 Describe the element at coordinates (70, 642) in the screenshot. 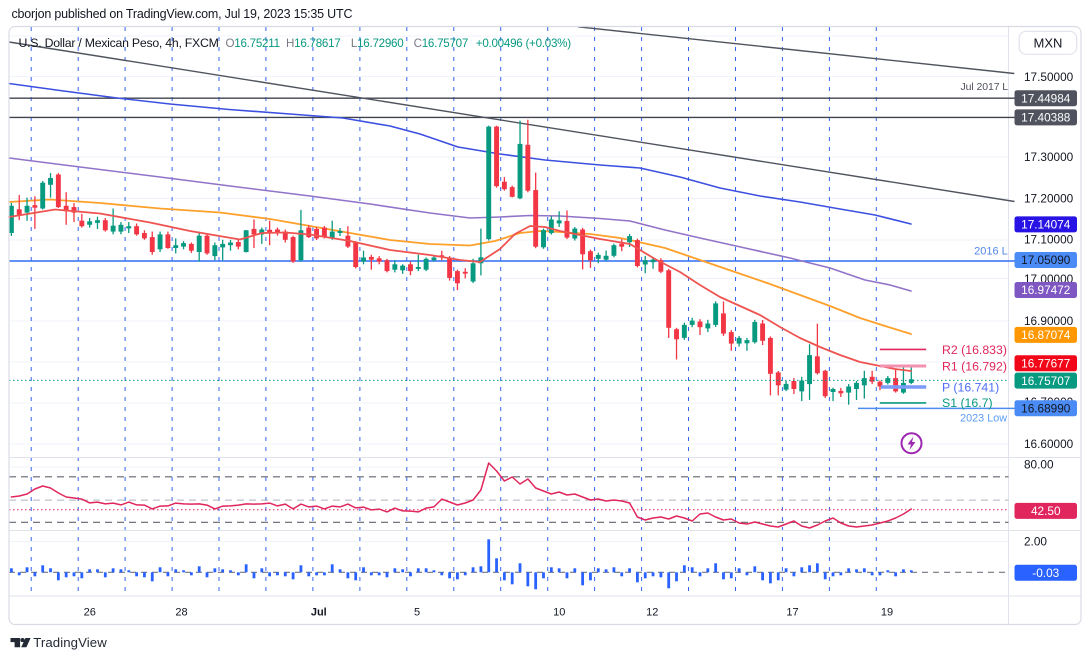

I see `svg-text: TradingView` at that location.